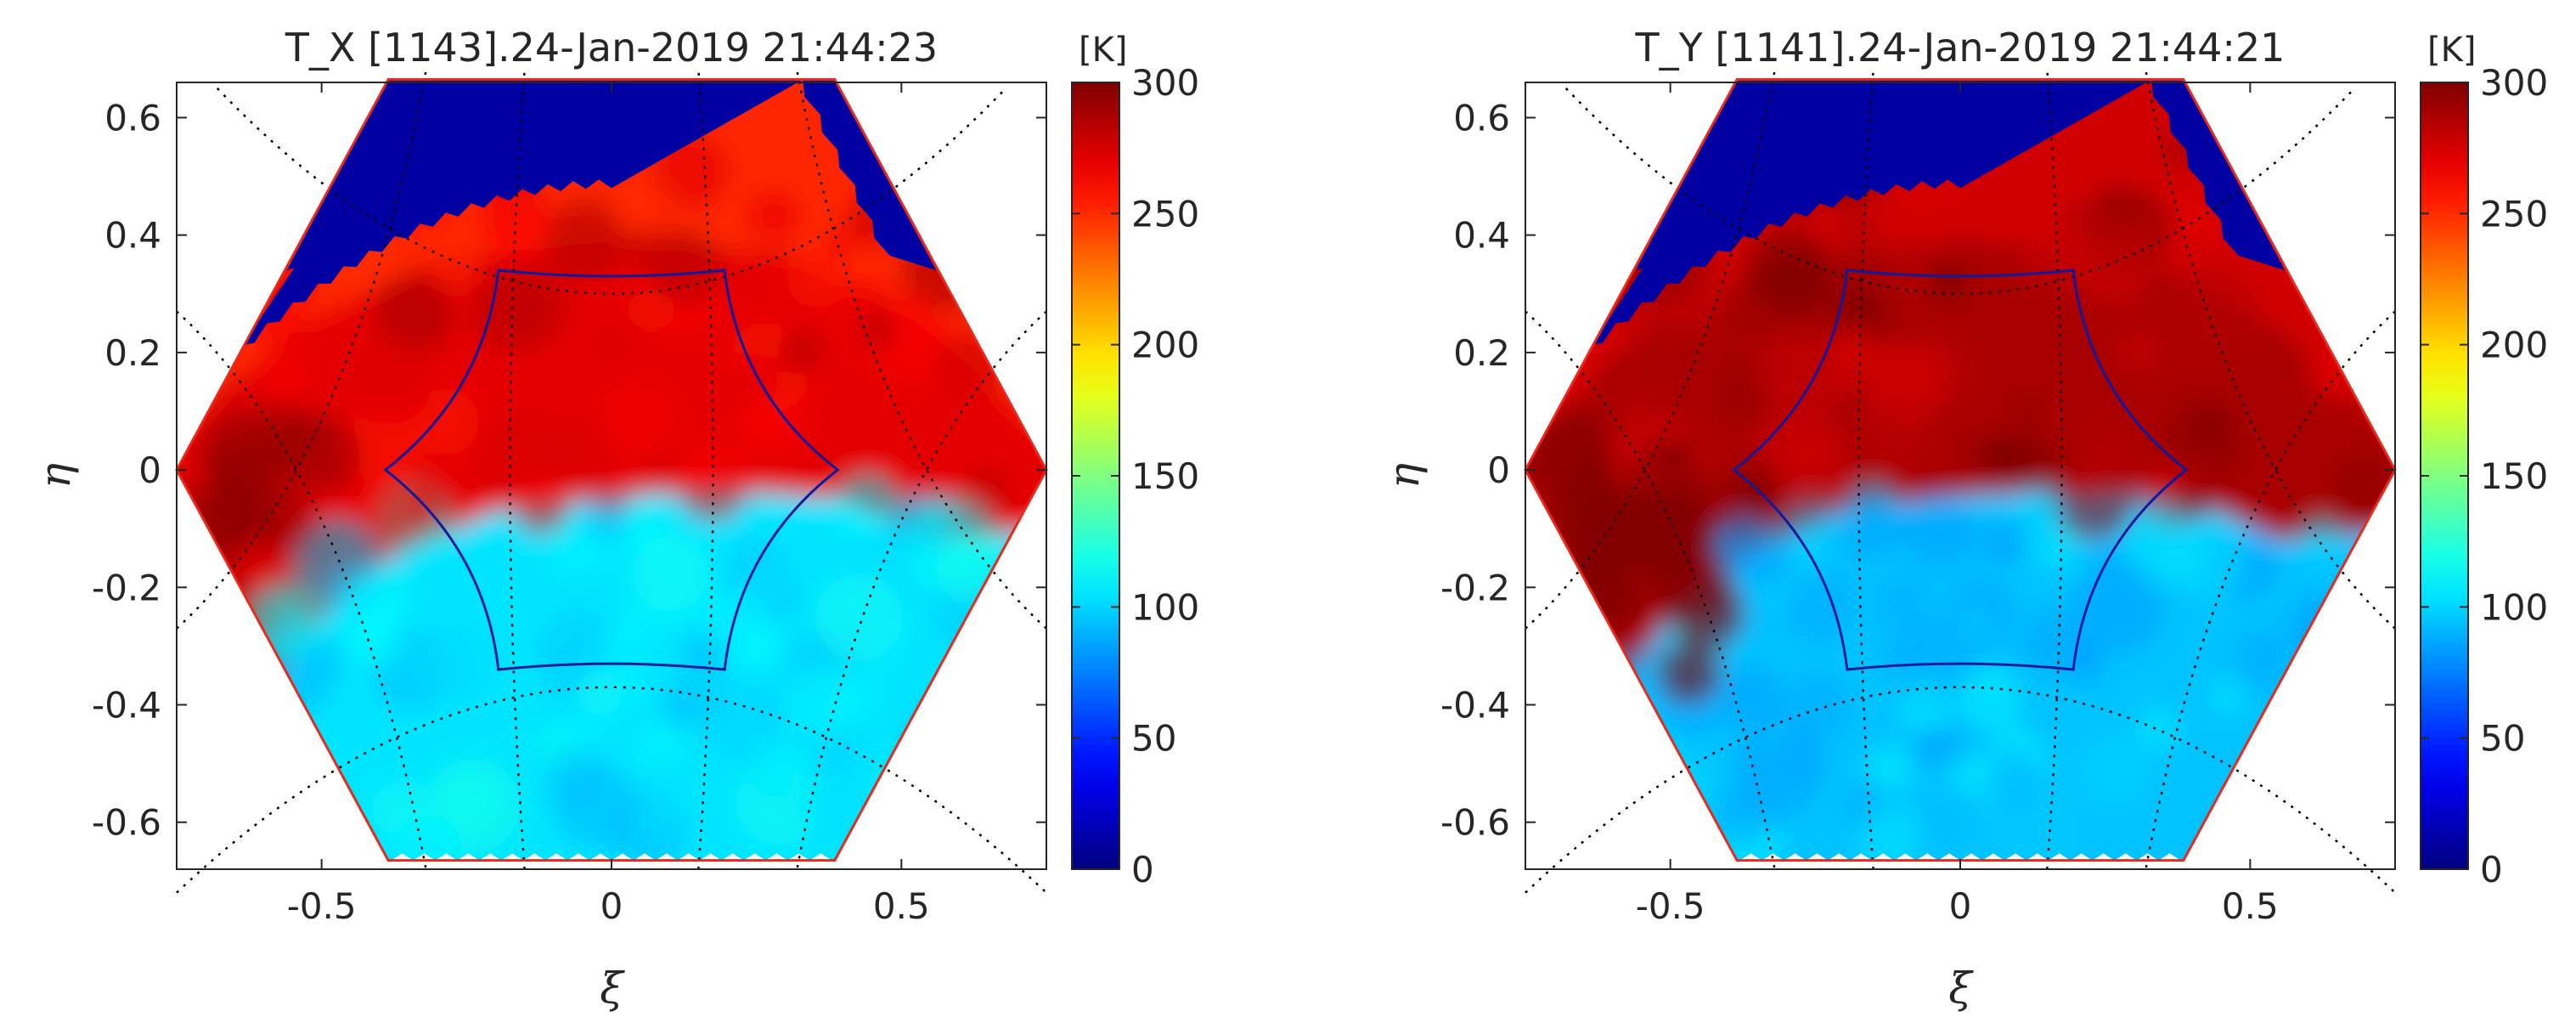 Image resolution: width=2576 pixels, height=1023 pixels. I want to click on chart-title: T_X [1143].24-Jan-2019 21:44:23, so click(611, 48).